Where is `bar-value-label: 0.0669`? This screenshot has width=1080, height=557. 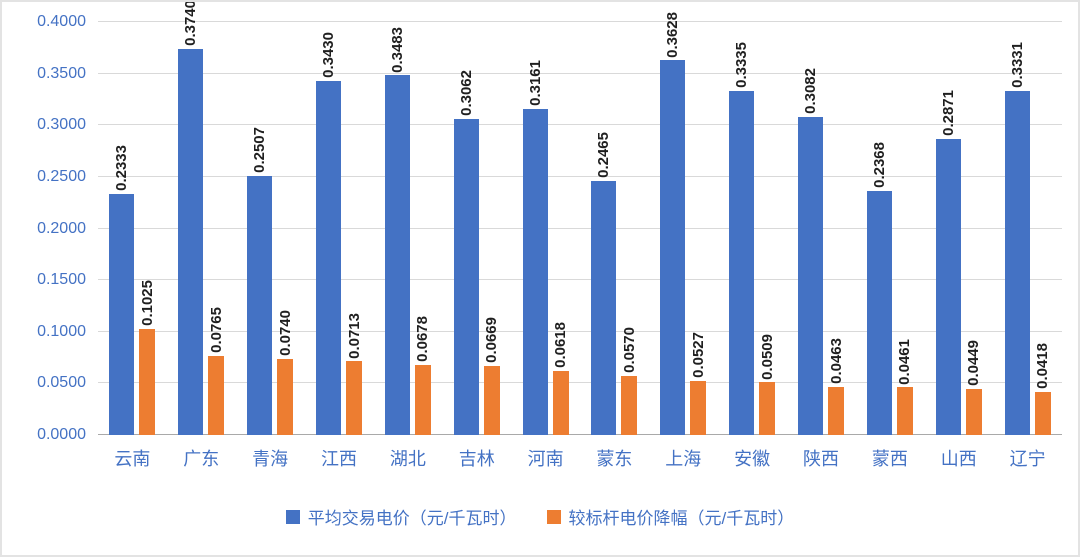
bar-value-label: 0.0669 is located at coordinates (492, 340).